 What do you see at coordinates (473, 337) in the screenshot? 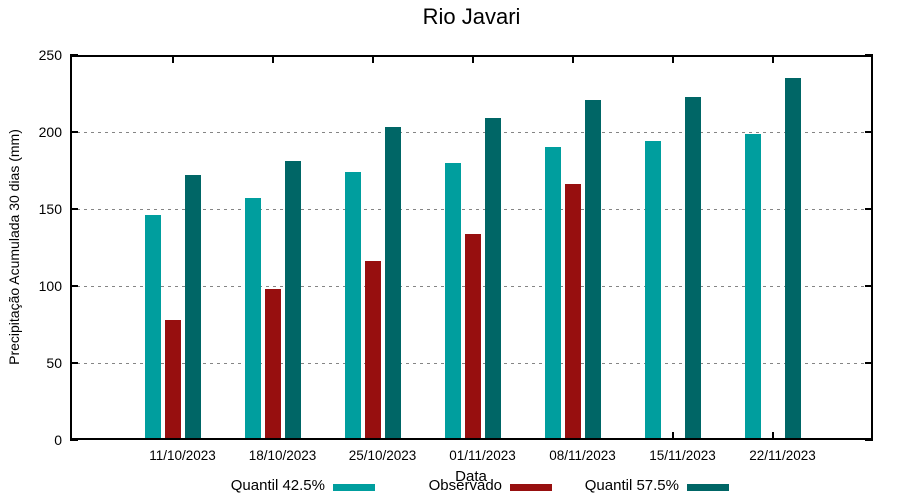
I see `bar-observado-01-11-2023` at bounding box center [473, 337].